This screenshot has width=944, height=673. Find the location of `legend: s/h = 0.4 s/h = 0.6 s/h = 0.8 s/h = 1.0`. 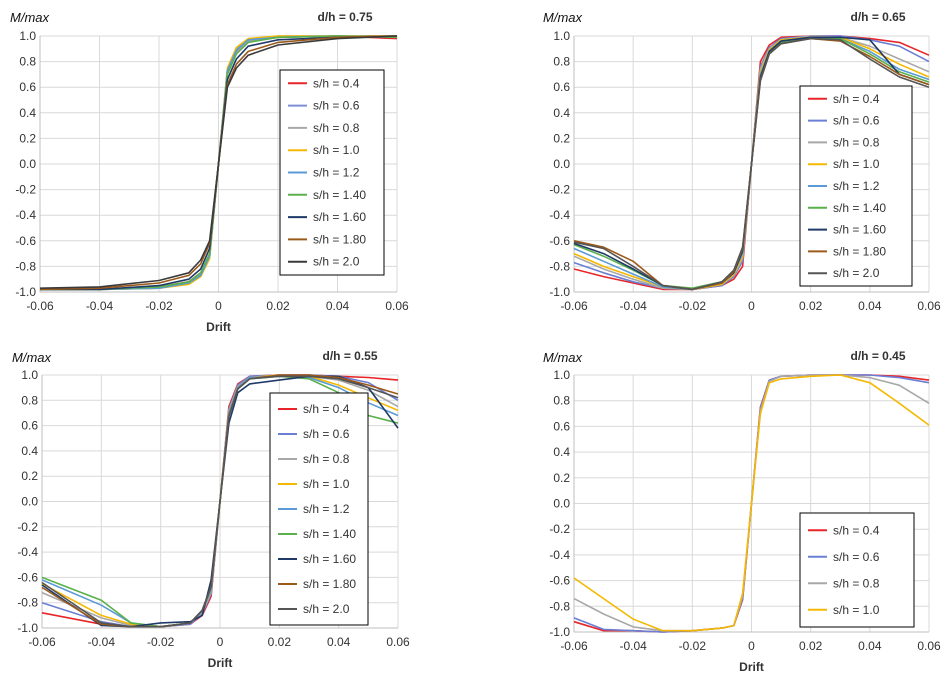

legend: s/h = 0.4 s/h = 0.6 s/h = 0.8 s/h = 1.0 is located at coordinates (857, 570).